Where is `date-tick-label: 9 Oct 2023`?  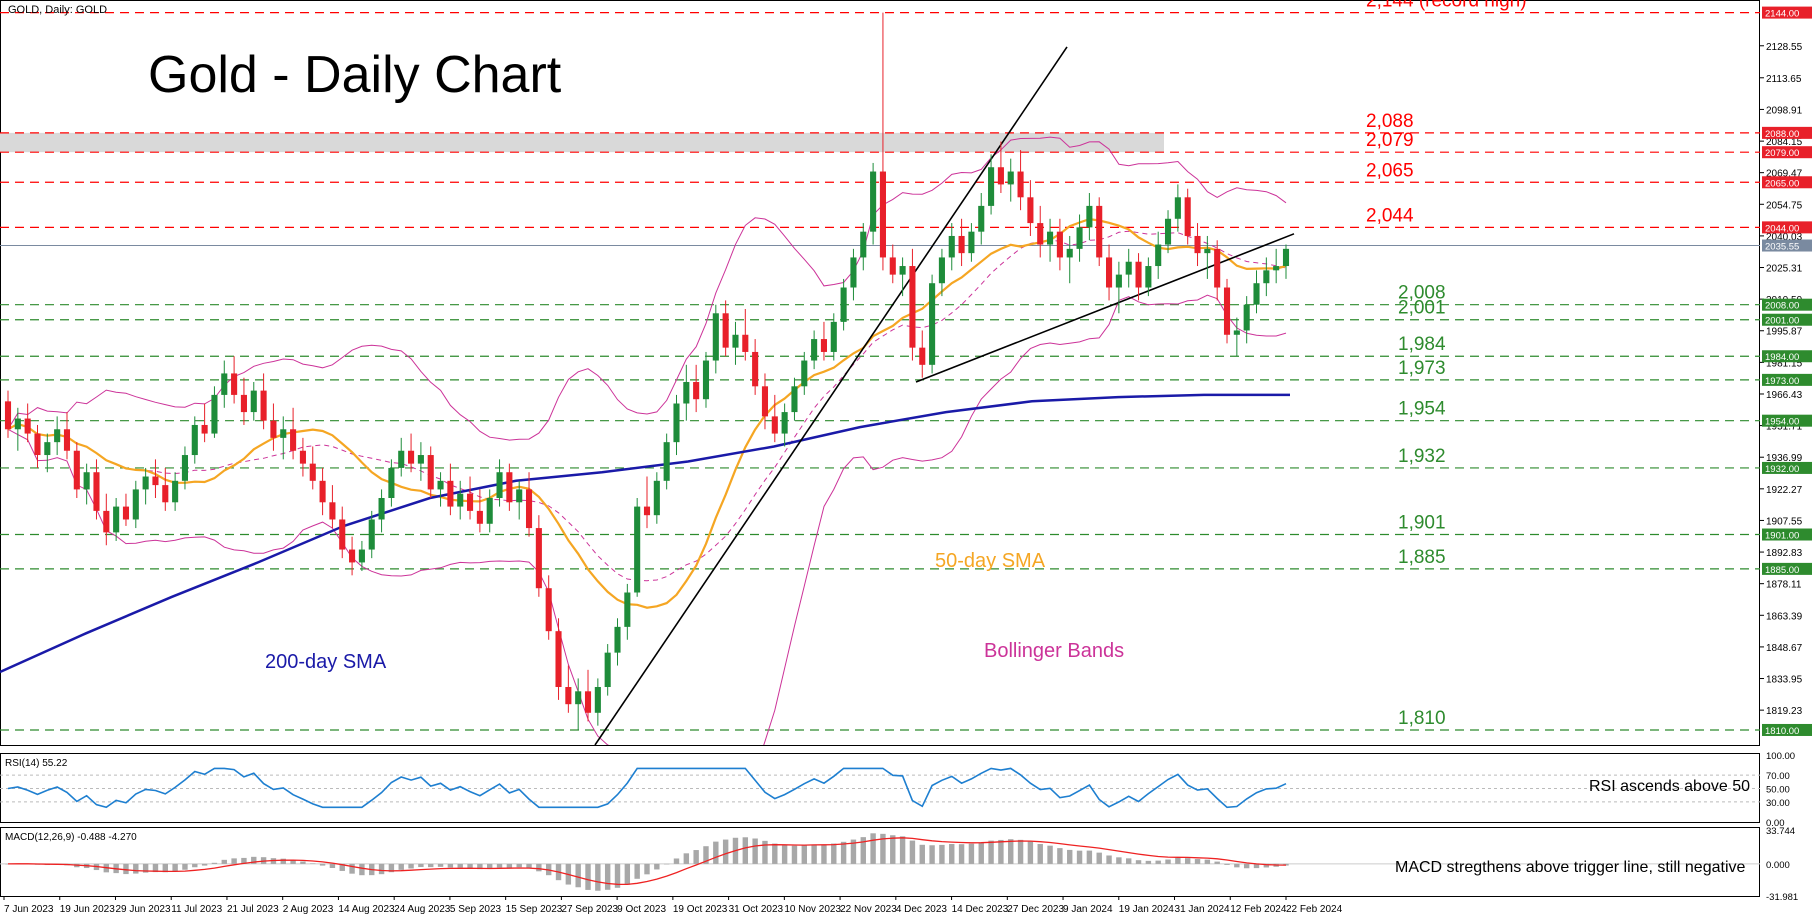 date-tick-label: 9 Oct 2023 is located at coordinates (641, 909).